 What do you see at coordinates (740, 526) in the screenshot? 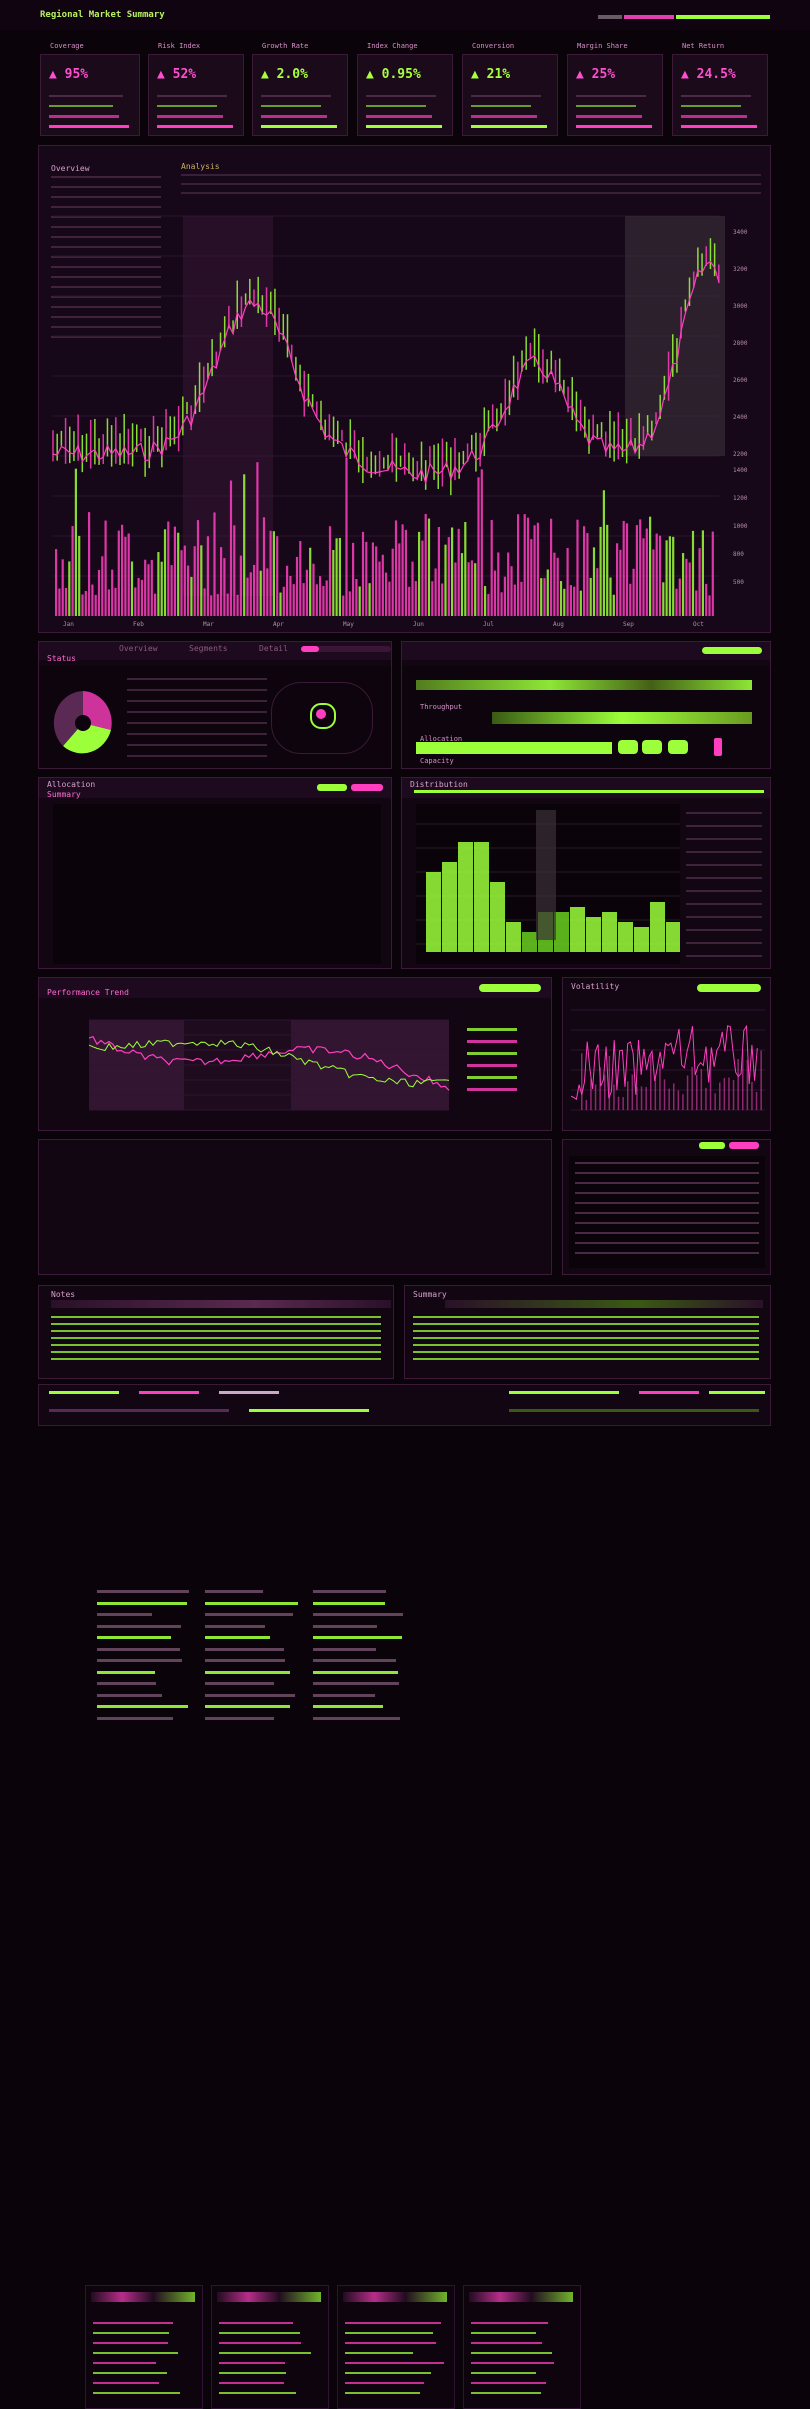
I see `y-tick-label: 1000` at bounding box center [740, 526].